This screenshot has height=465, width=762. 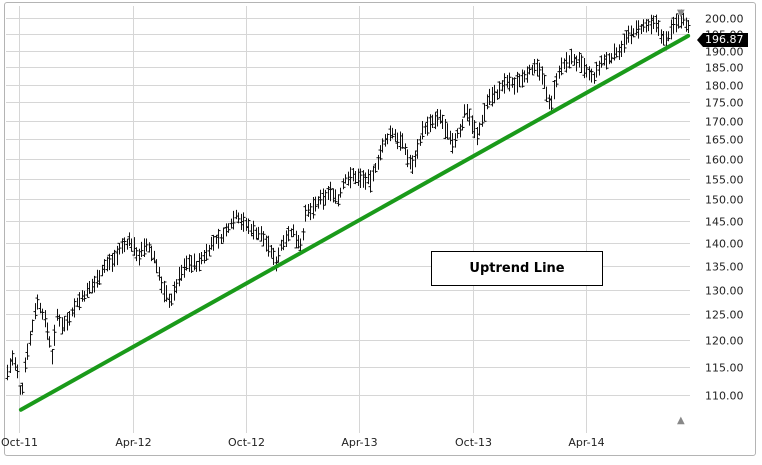 What do you see at coordinates (681, 420) in the screenshot?
I see `scroll-down-icon: ▲` at bounding box center [681, 420].